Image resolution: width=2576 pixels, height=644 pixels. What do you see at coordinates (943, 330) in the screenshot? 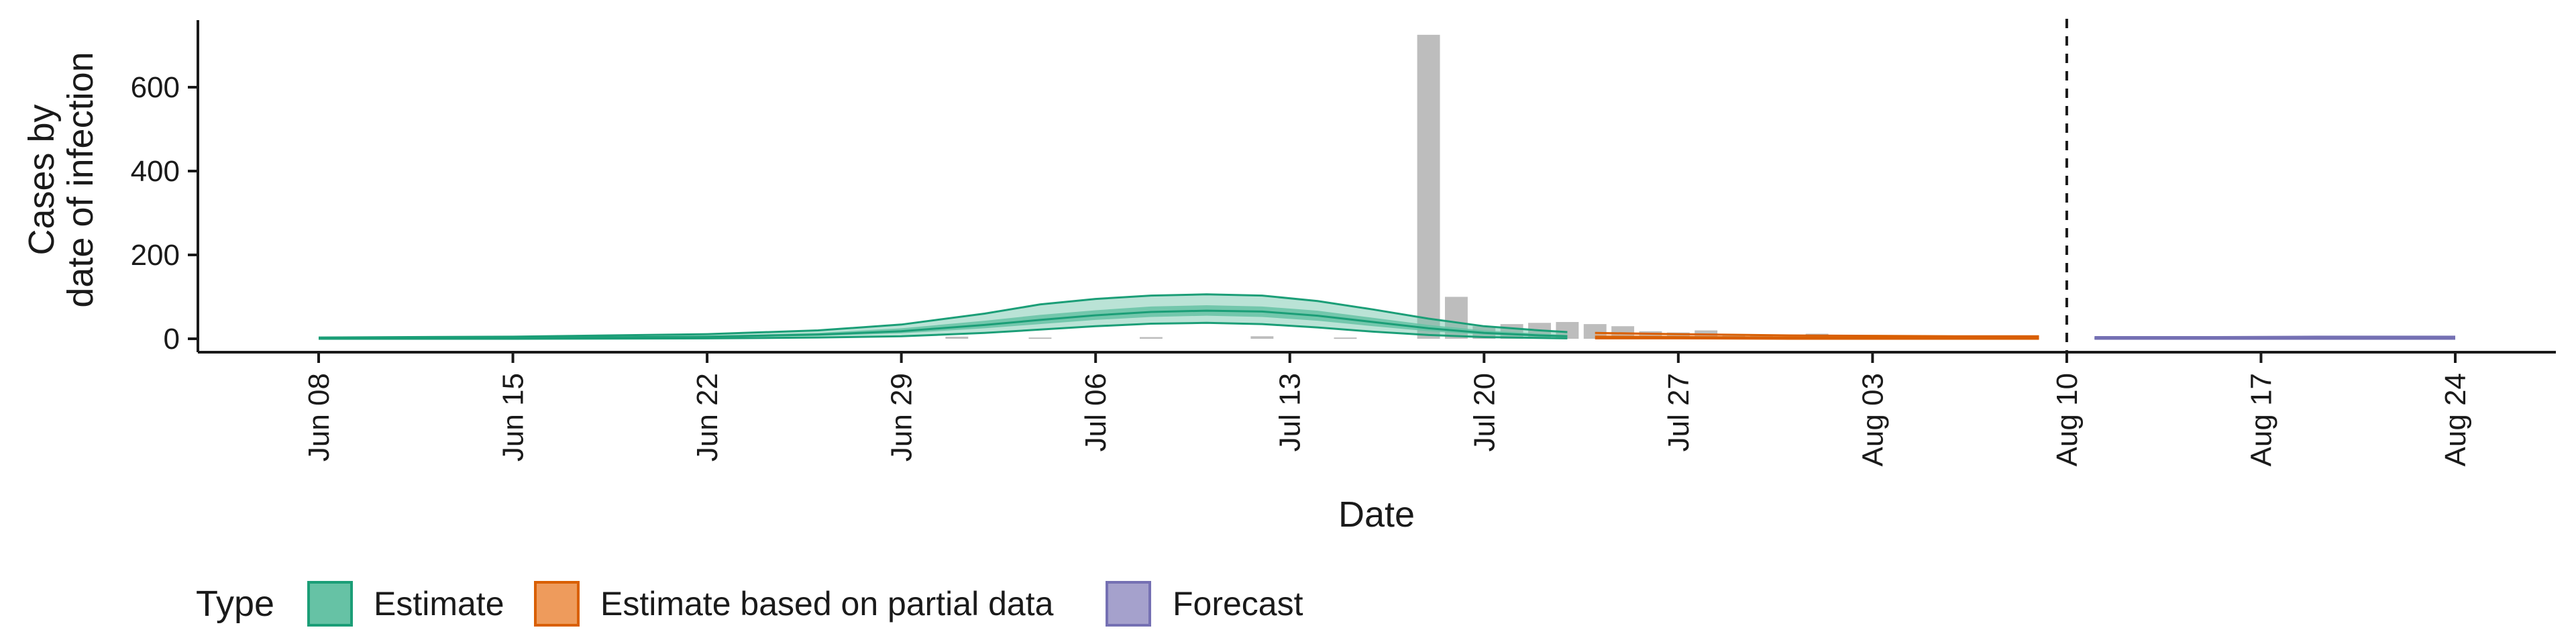
I see `series-lower-line` at bounding box center [943, 330].